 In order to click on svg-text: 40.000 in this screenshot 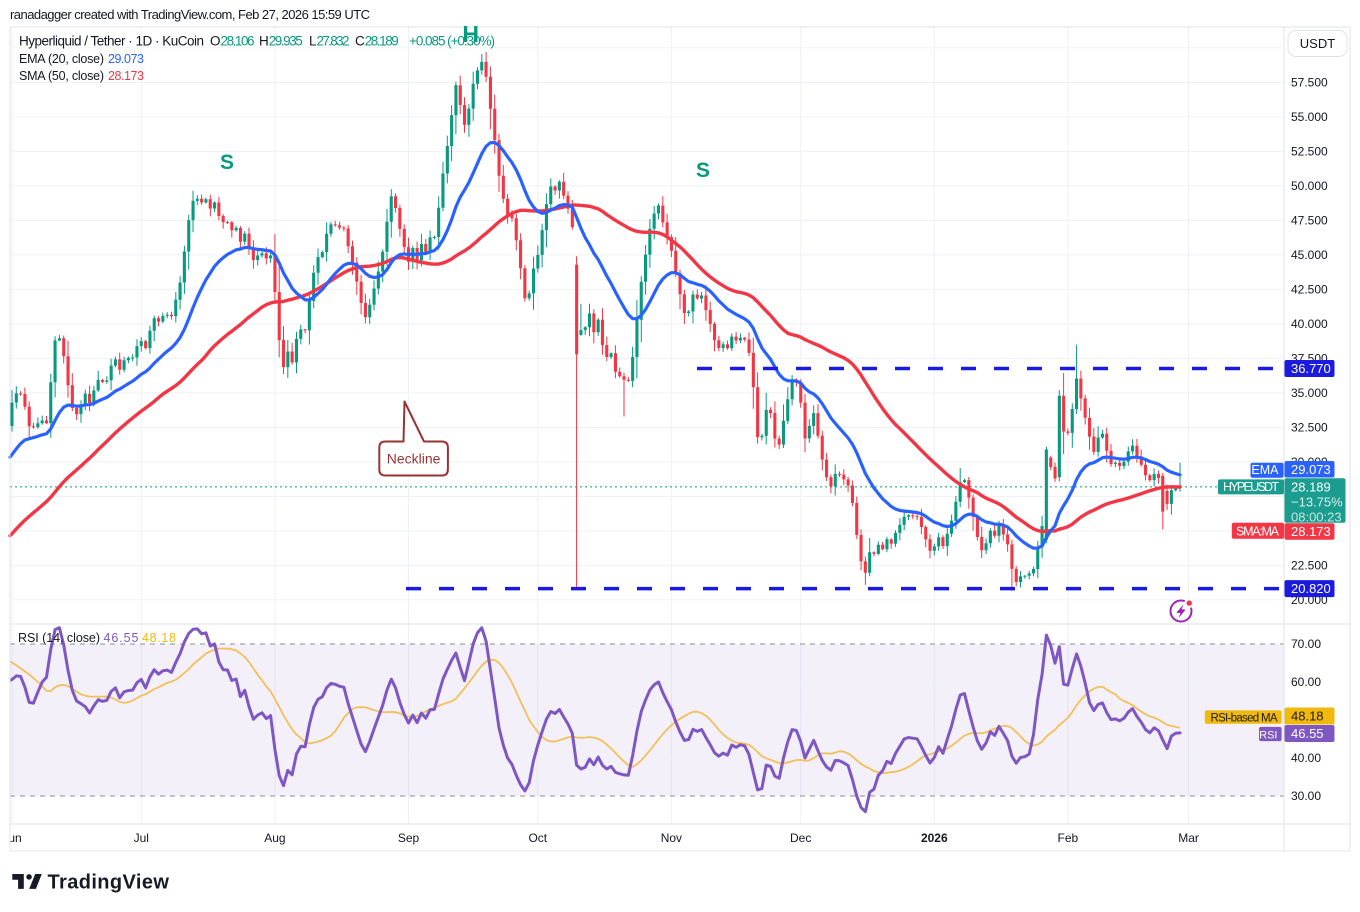, I will do `click(1309, 324)`.